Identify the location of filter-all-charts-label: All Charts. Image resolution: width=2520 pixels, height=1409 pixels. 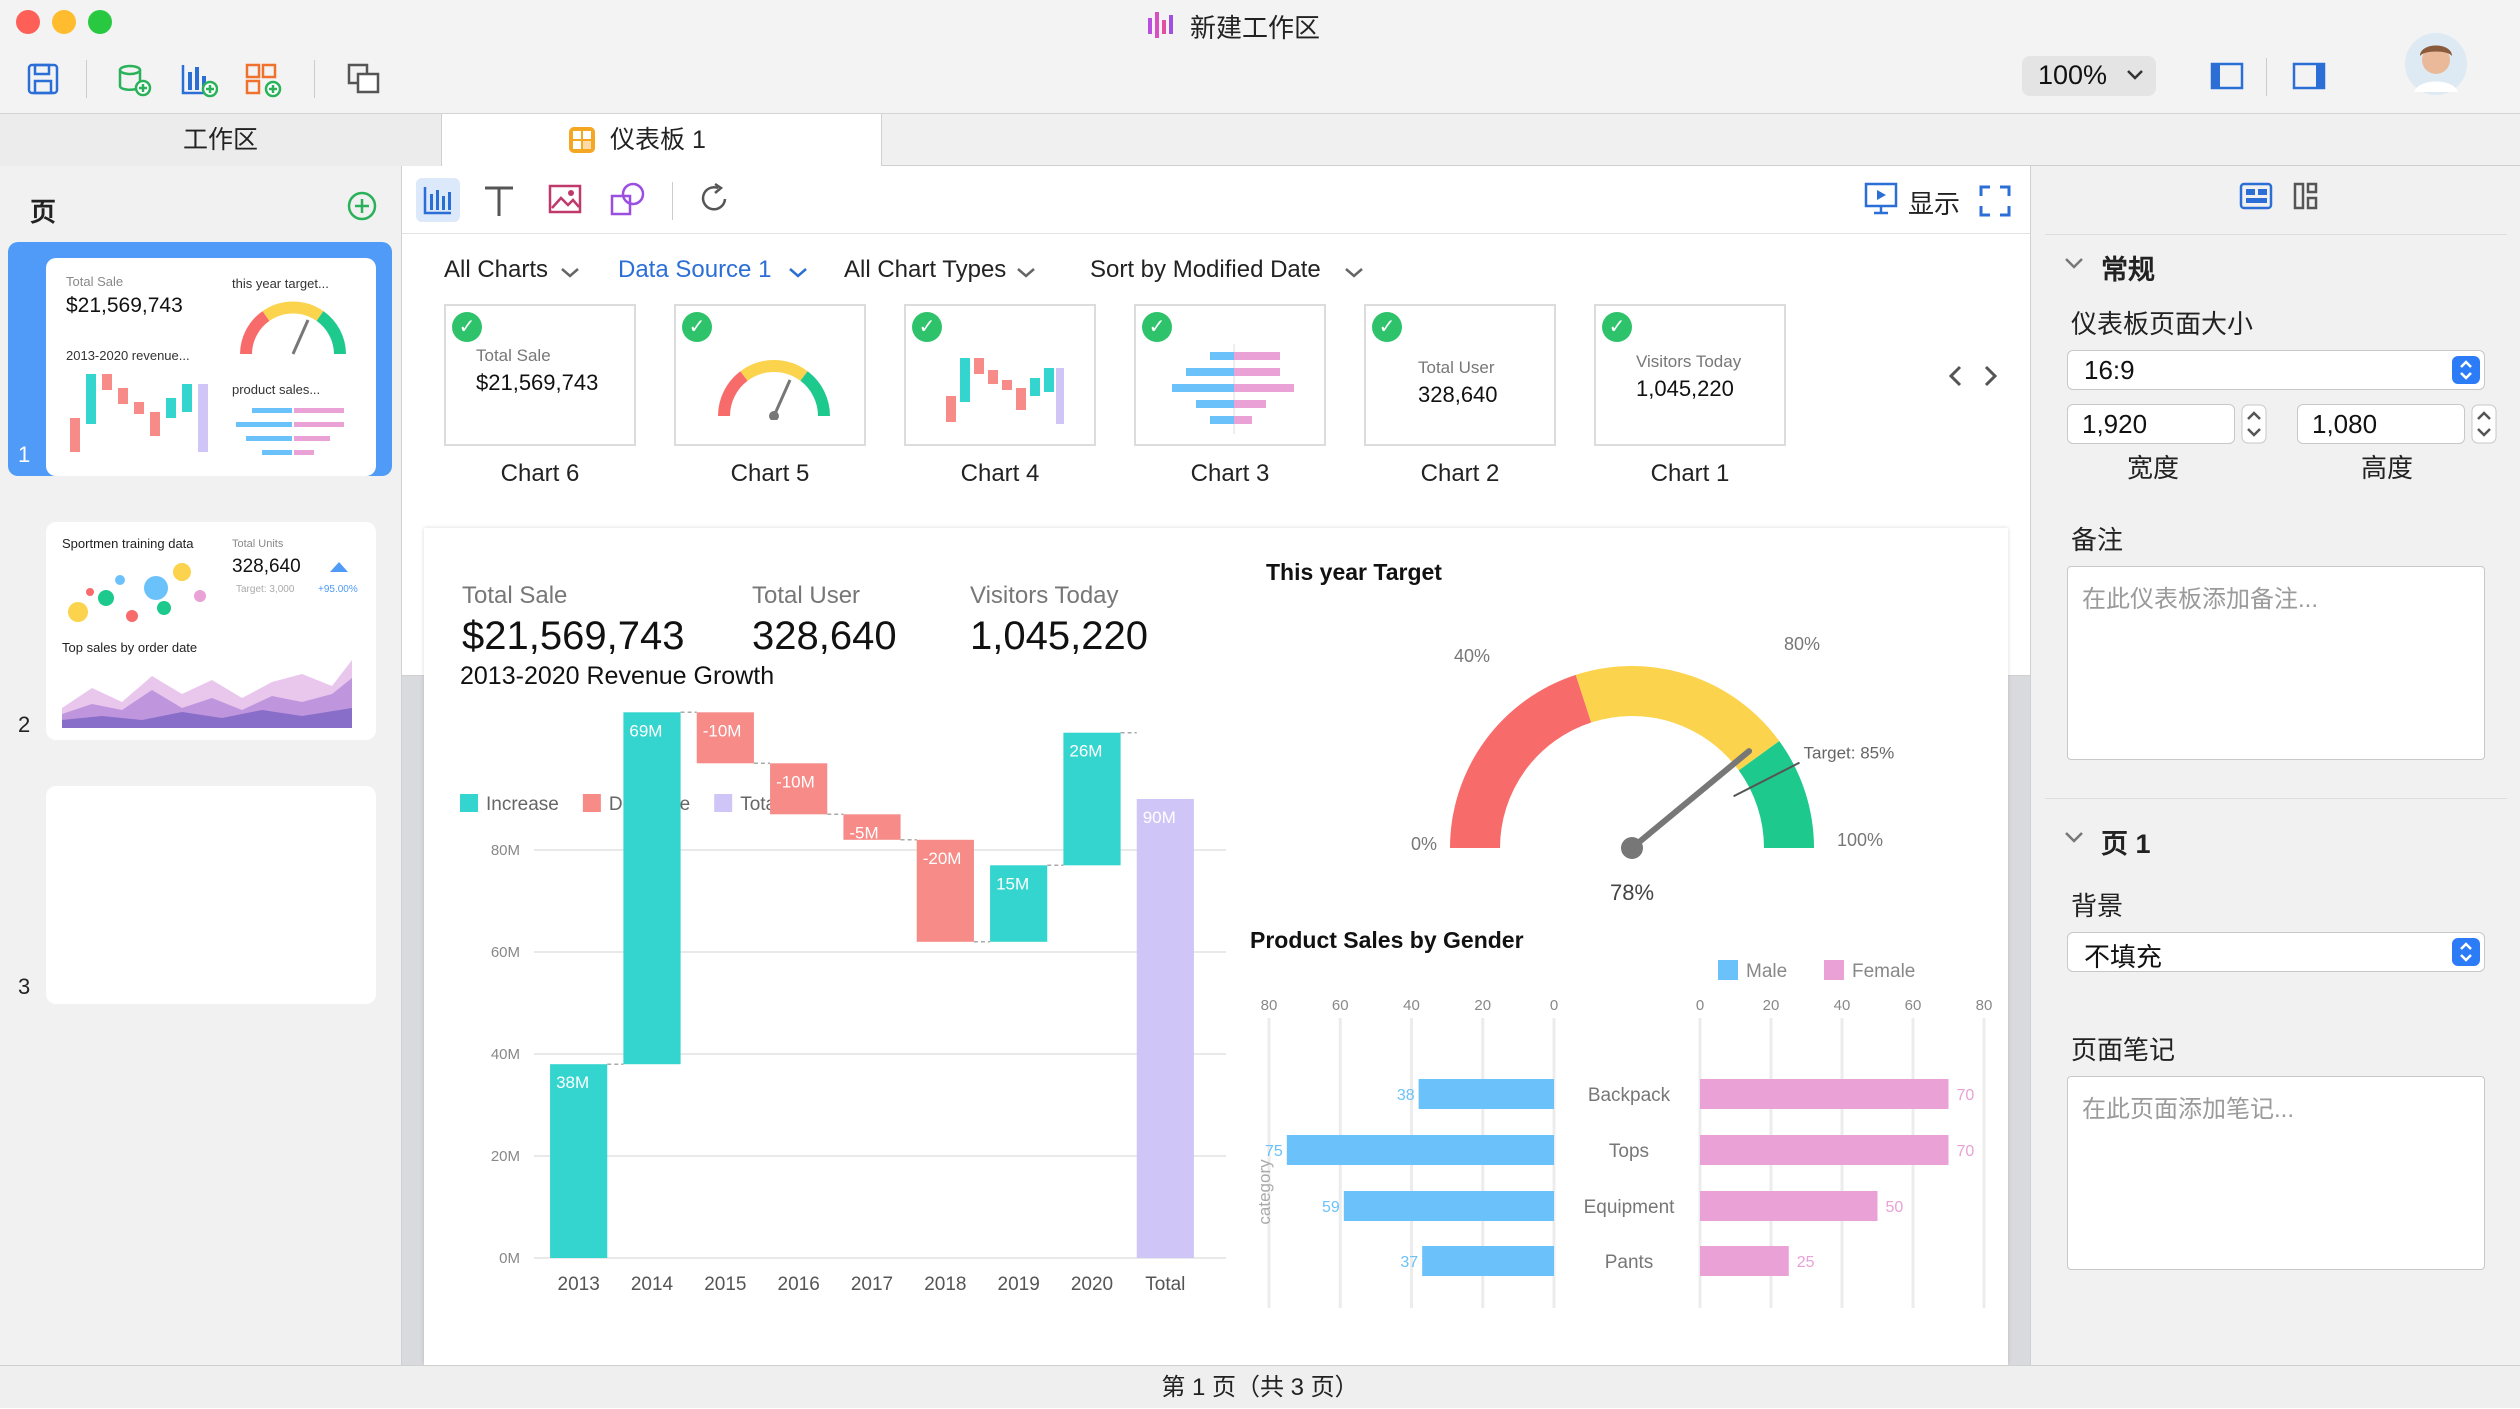
(496, 269).